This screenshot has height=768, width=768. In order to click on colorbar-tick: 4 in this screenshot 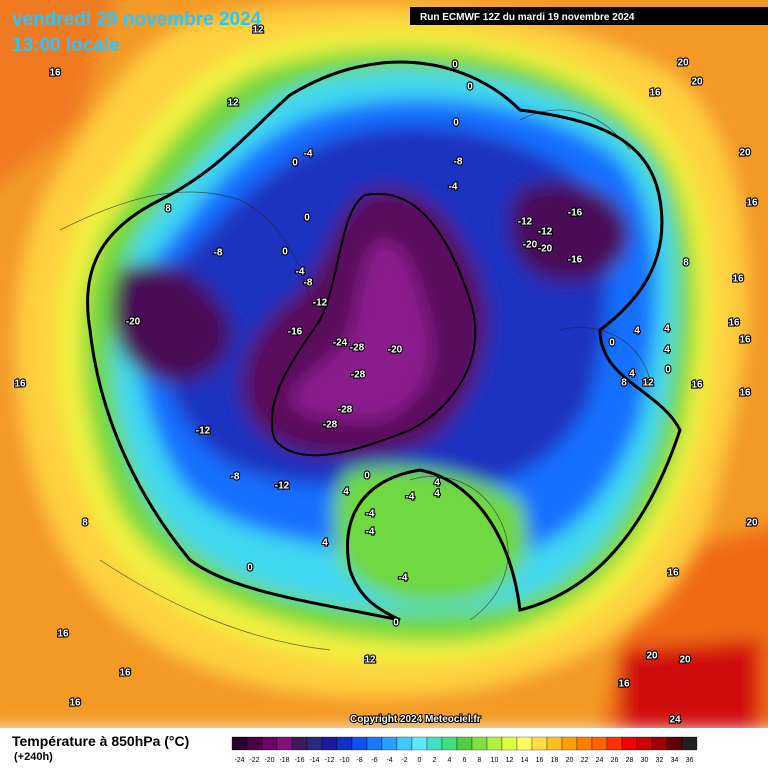, I will do `click(450, 760)`.